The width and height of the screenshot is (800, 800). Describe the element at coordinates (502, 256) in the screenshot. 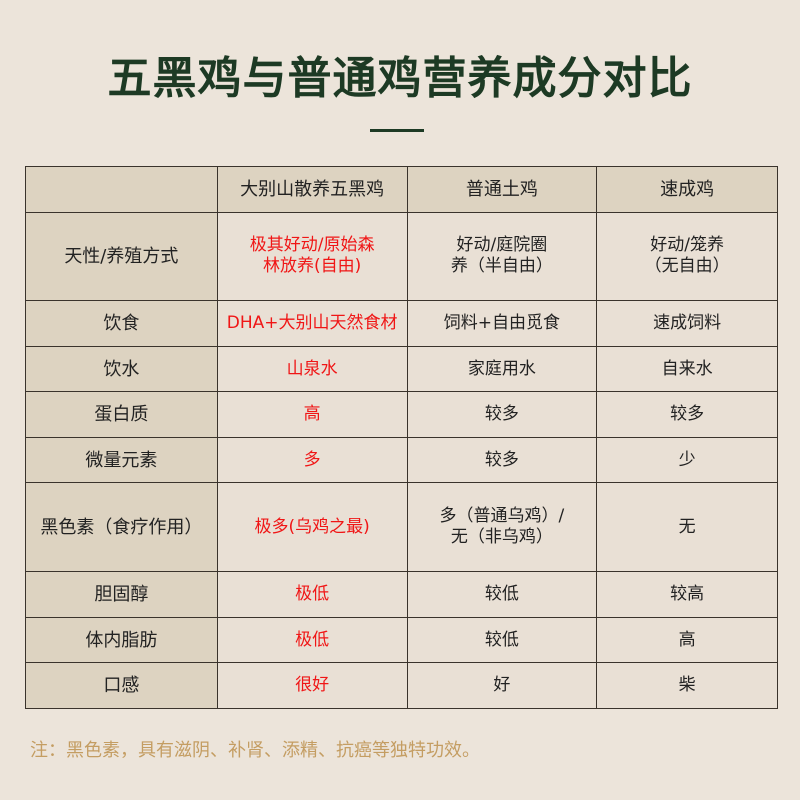

I see `cell-tuji: 好动/庭院圈 养（半自由）` at that location.